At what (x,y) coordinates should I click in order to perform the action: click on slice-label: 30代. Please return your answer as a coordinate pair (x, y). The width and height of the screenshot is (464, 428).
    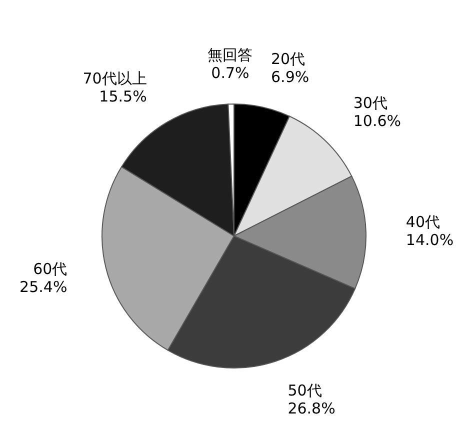
    Looking at the image, I should click on (370, 103).